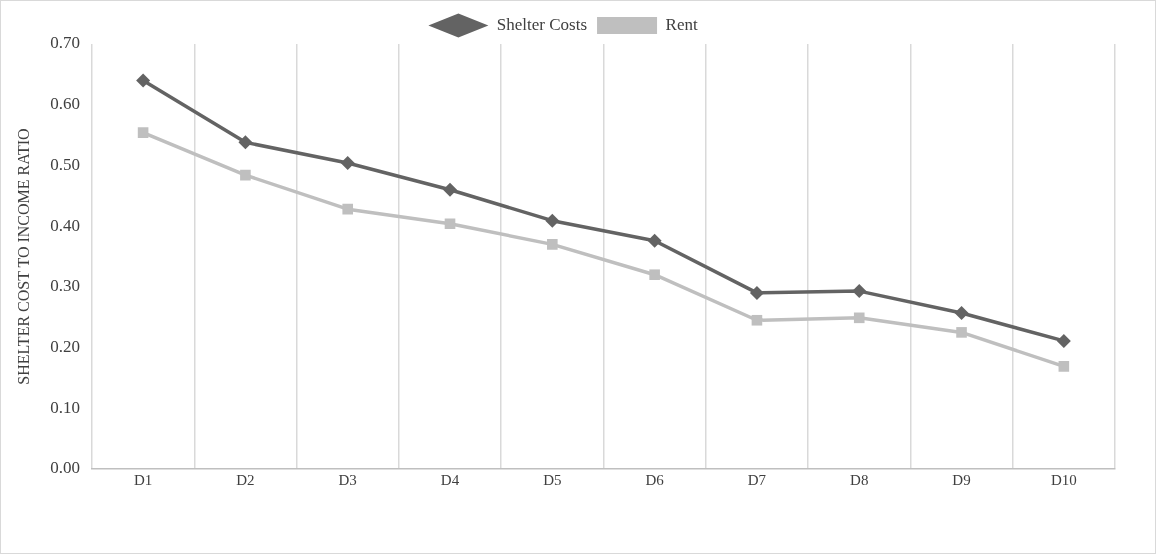  Describe the element at coordinates (655, 479) in the screenshot. I see `x-tick-label: D6` at that location.